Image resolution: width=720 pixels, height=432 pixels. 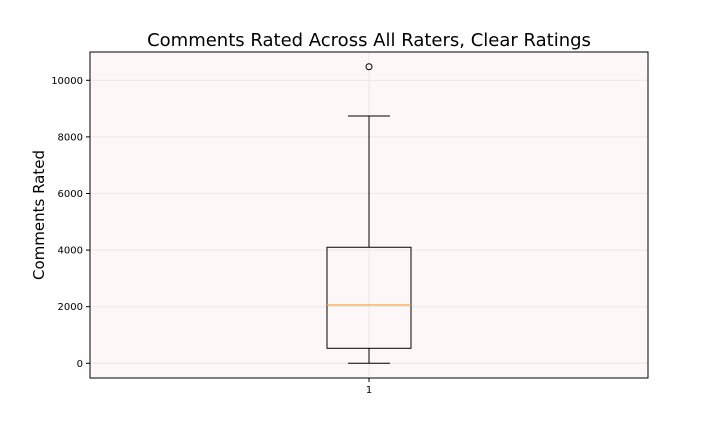 What do you see at coordinates (369, 297) in the screenshot?
I see `interquartile-box` at bounding box center [369, 297].